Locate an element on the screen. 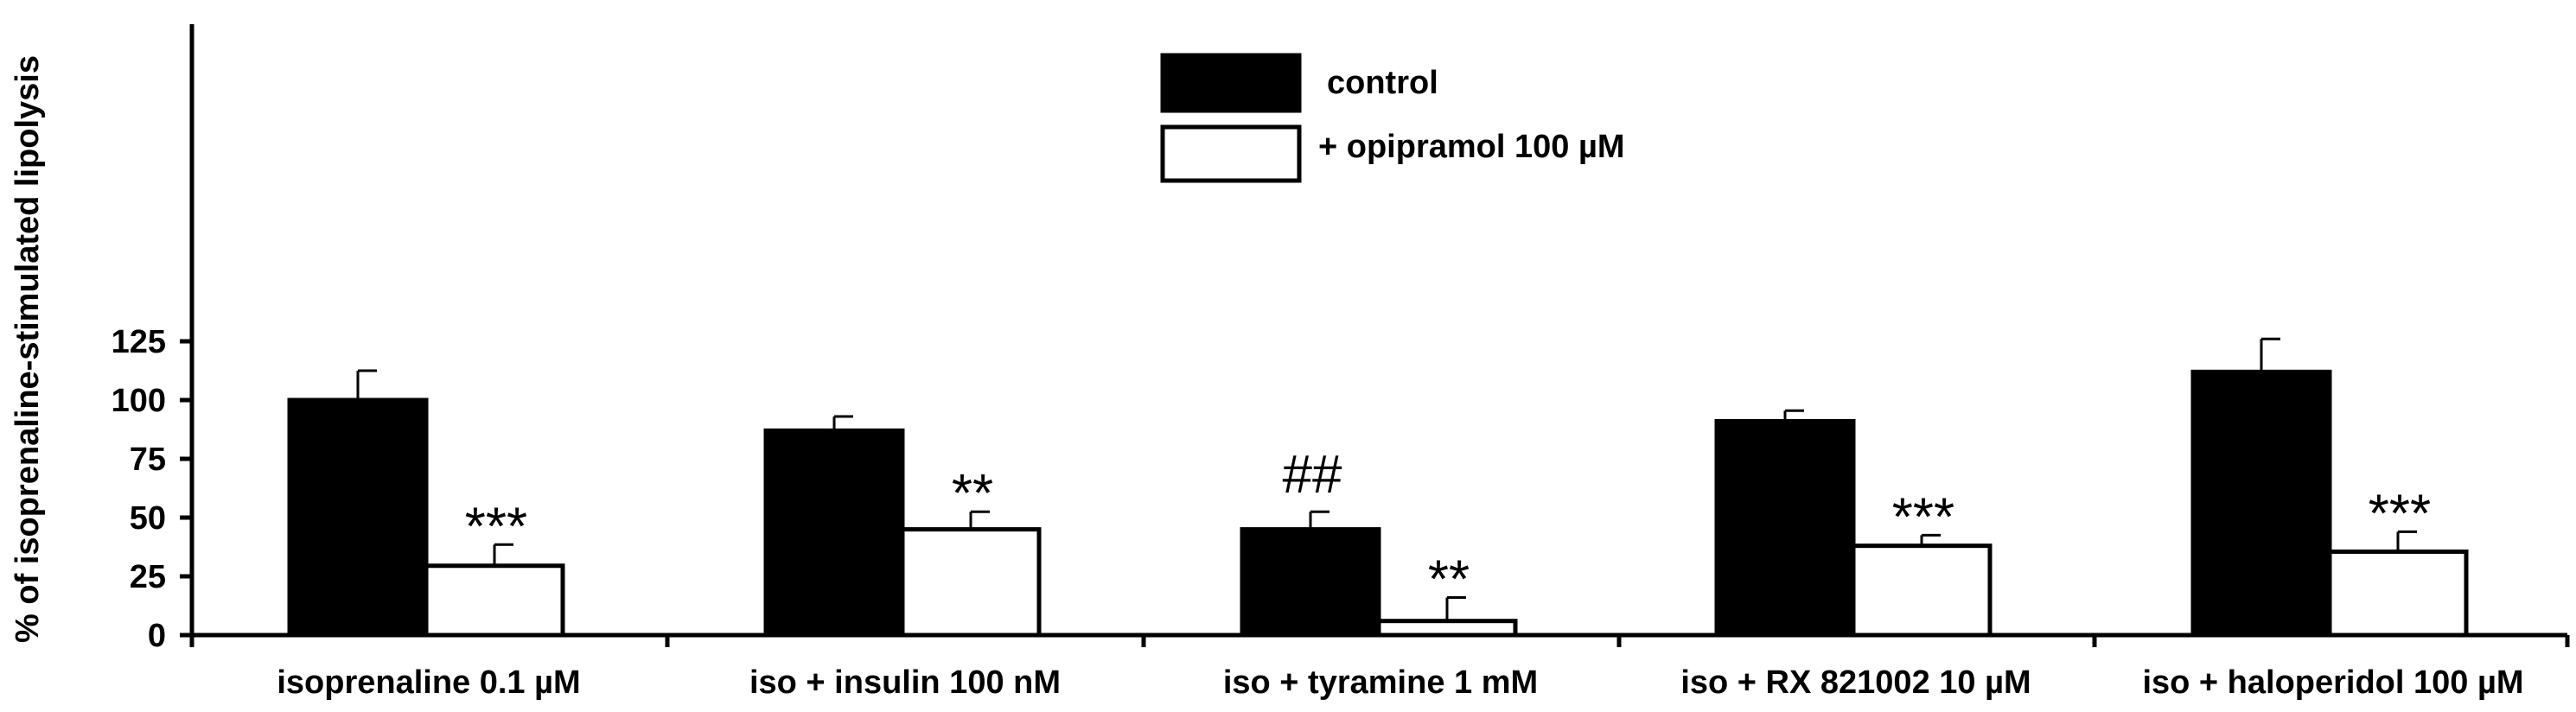 The width and height of the screenshot is (2576, 712). significance-label: ## is located at coordinates (1312, 475).